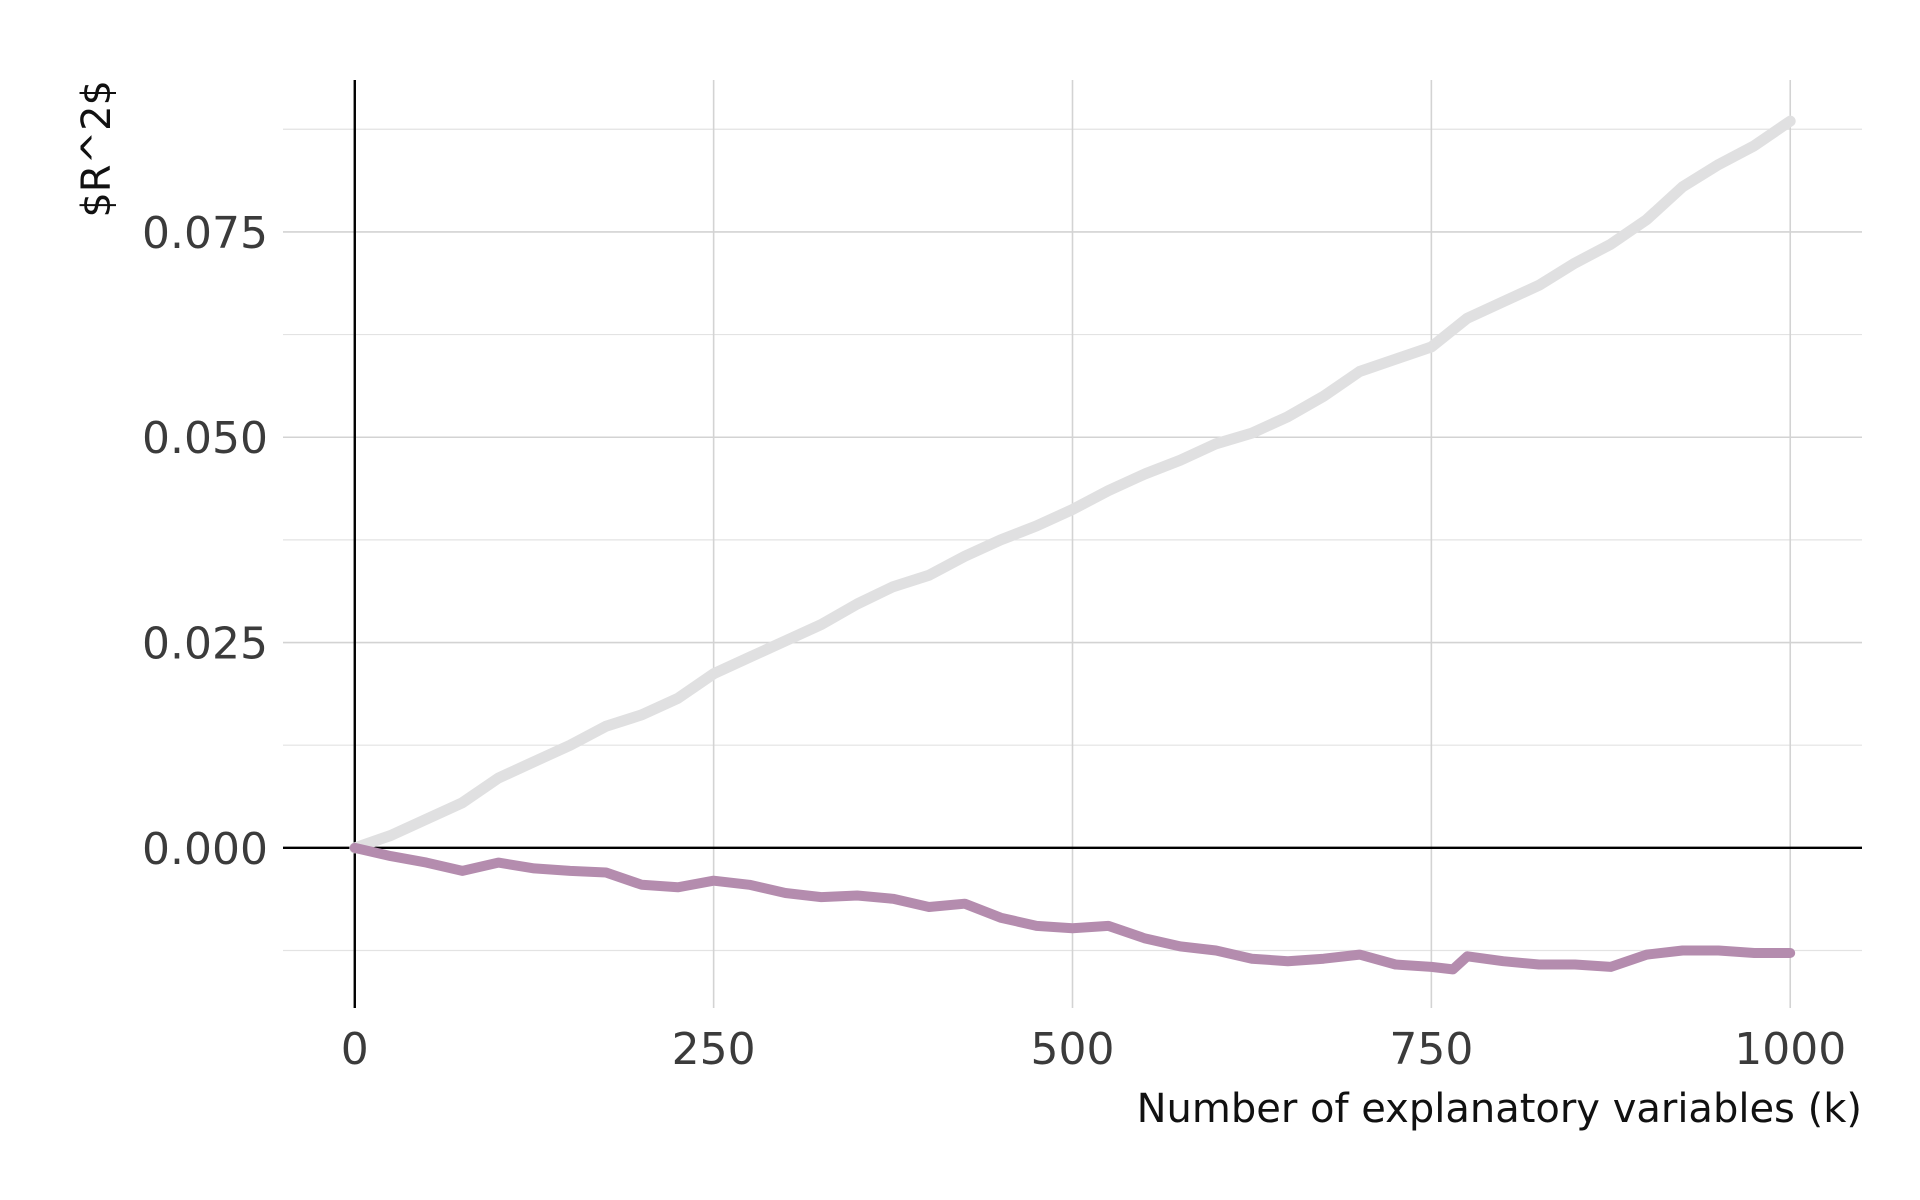 The width and height of the screenshot is (1920, 1200). What do you see at coordinates (714, 1049) in the screenshot?
I see `x-tick-label-1: 250` at bounding box center [714, 1049].